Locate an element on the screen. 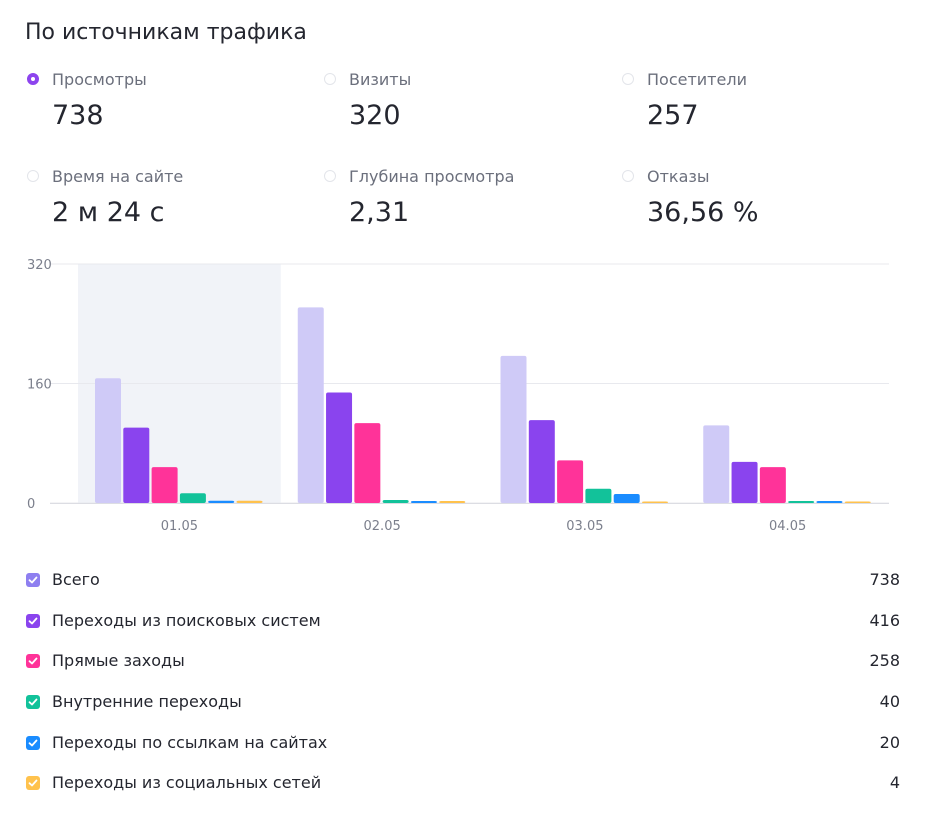 This screenshot has height=821, width=931. metric-value: 2 м 24 с is located at coordinates (108, 212).